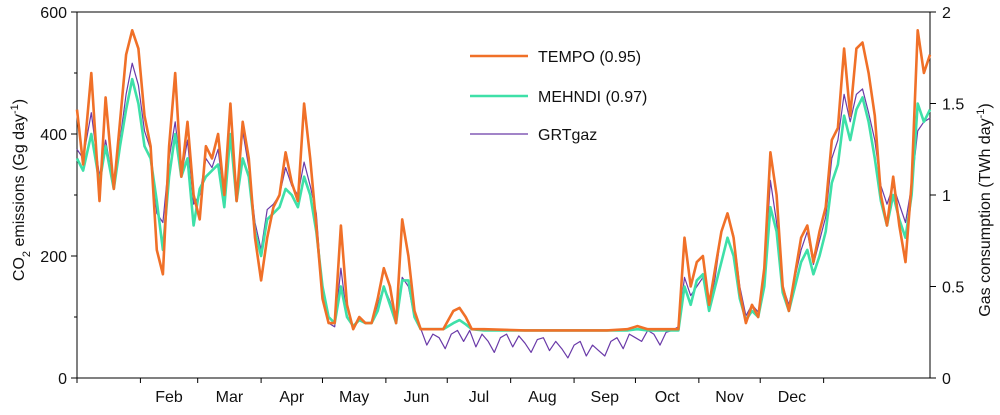  What do you see at coordinates (53, 13) in the screenshot?
I see `y-left-tick-label: 600` at bounding box center [53, 13].